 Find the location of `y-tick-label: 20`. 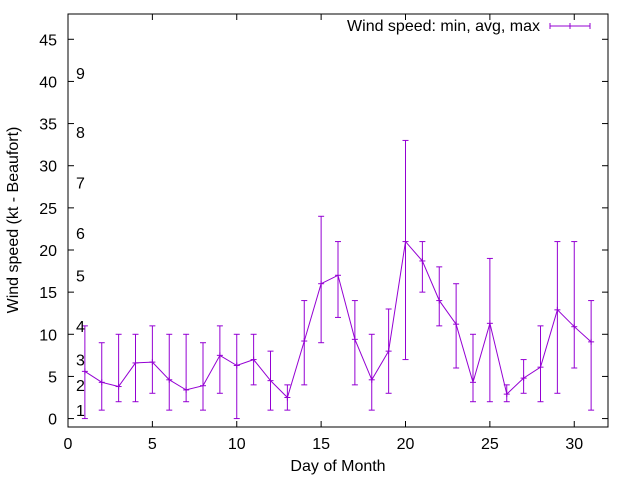

y-tick-label: 20 is located at coordinates (48, 251).